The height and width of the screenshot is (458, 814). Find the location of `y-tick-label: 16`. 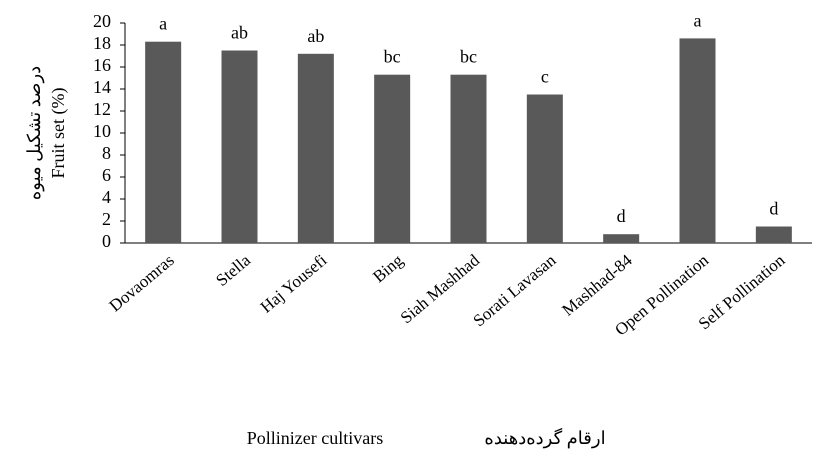

y-tick-label: 16 is located at coordinates (102, 65).